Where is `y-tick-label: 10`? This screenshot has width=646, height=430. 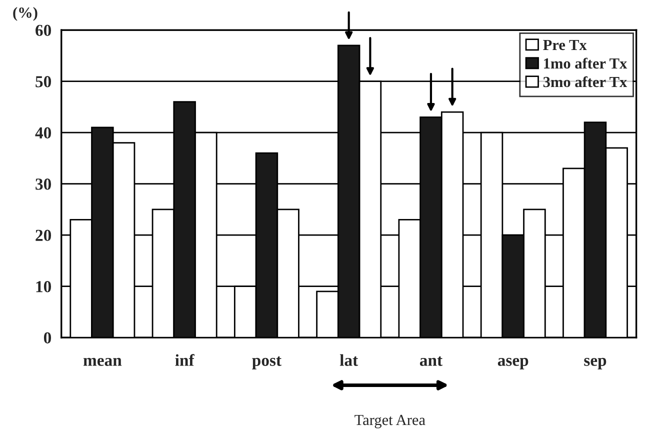 y-tick-label: 10 is located at coordinates (44, 286).